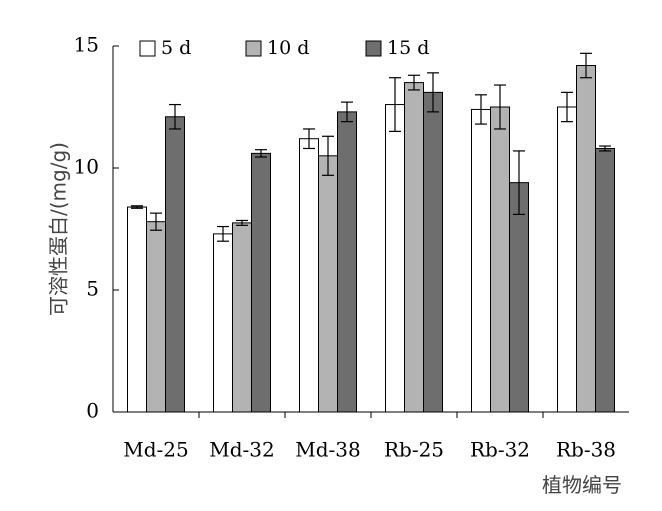 Image resolution: width=662 pixels, height=511 pixels. Describe the element at coordinates (86, 167) in the screenshot. I see `y-tick-label: 10` at that location.